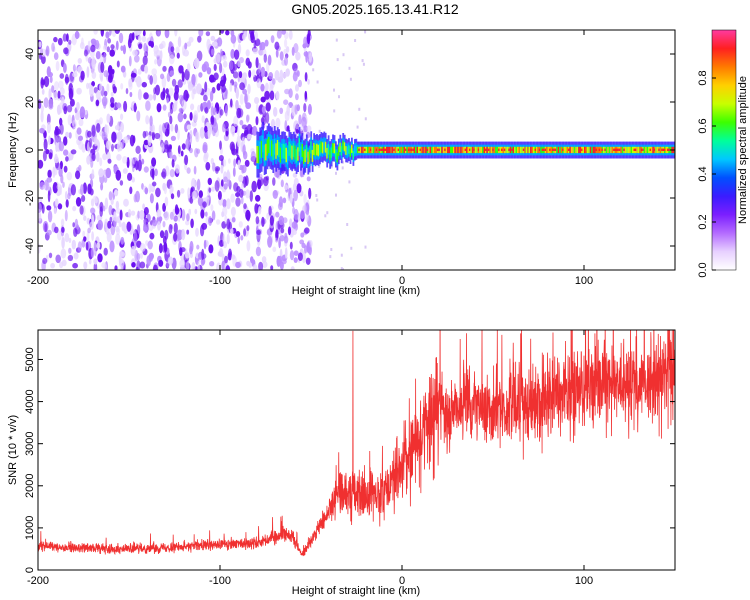 The image size is (750, 600). Describe the element at coordinates (356, 591) in the screenshot. I see `snr-x-label: Height of straight line (km)` at that location.